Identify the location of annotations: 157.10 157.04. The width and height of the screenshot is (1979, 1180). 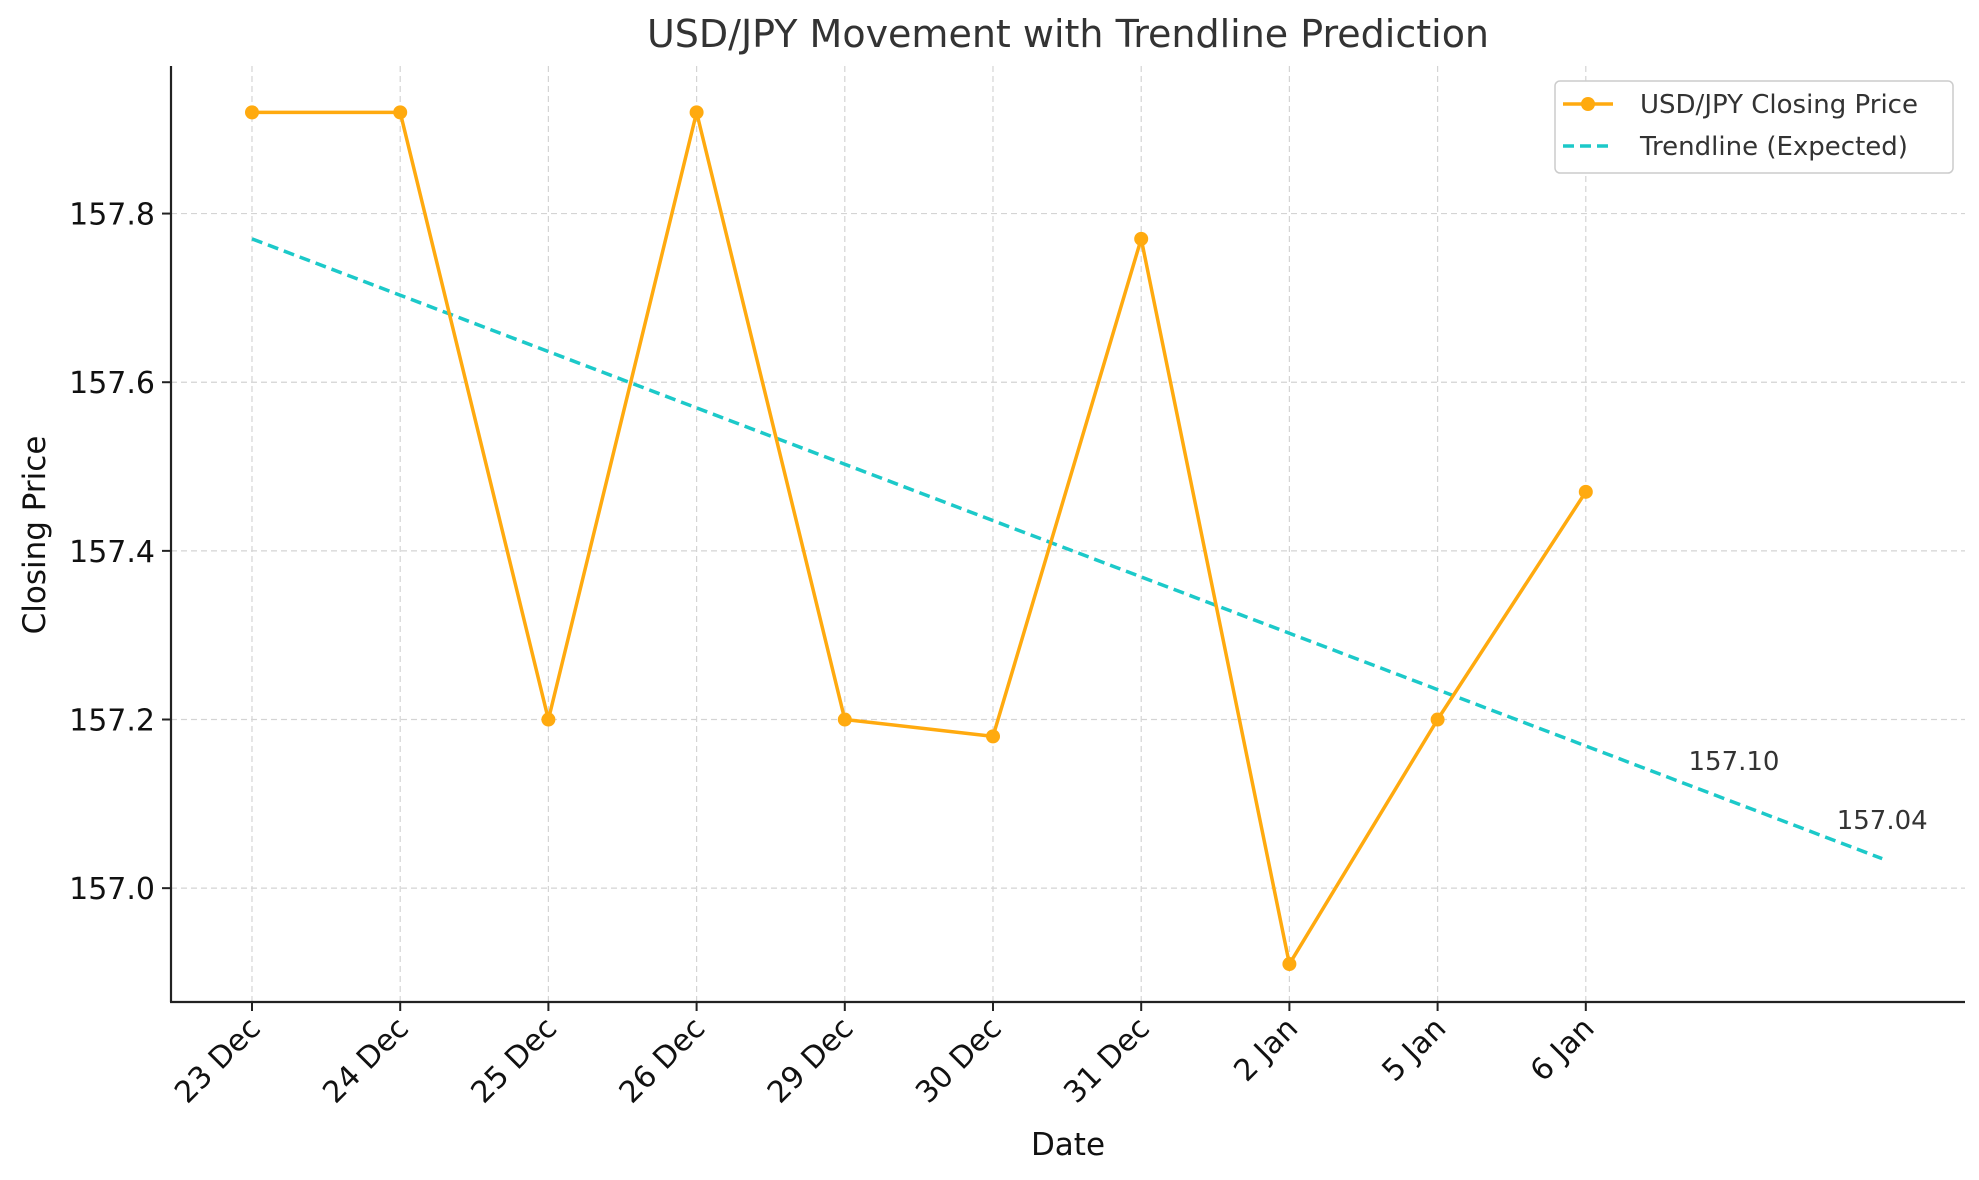
(1808, 791).